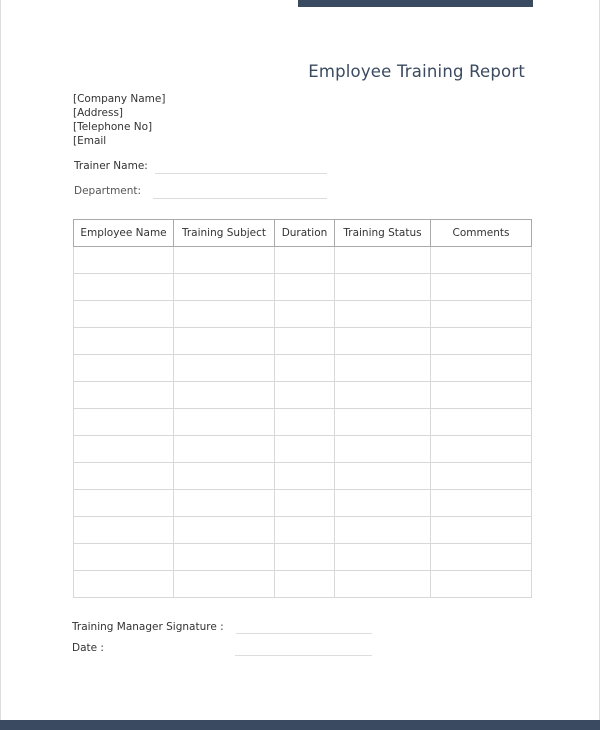 The height and width of the screenshot is (730, 600). I want to click on company-email: [Email, so click(90, 141).